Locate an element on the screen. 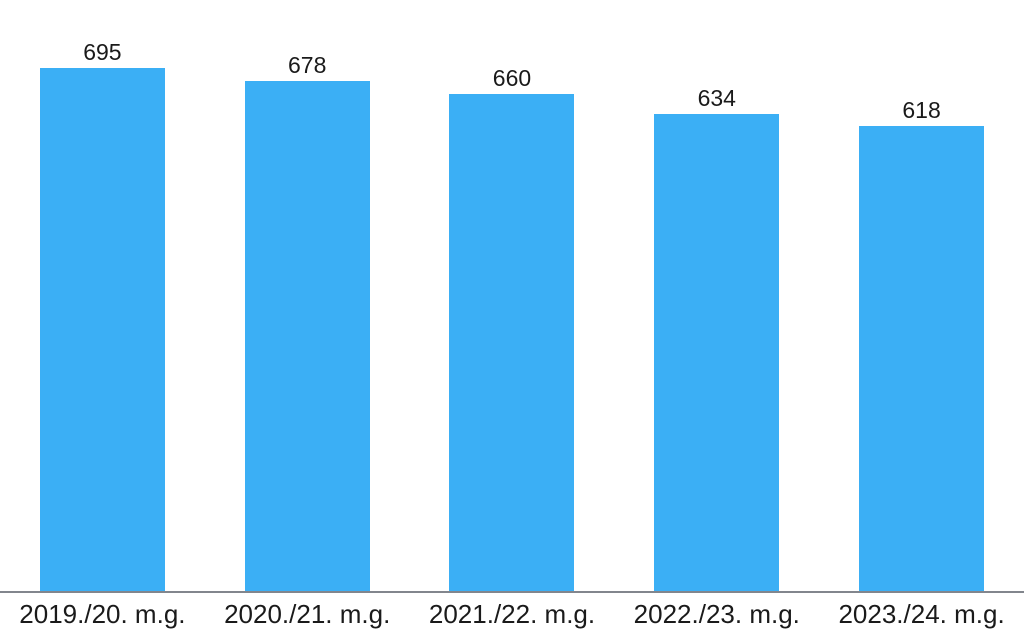 The image size is (1024, 634). bar-value-label: 660 is located at coordinates (512, 77).